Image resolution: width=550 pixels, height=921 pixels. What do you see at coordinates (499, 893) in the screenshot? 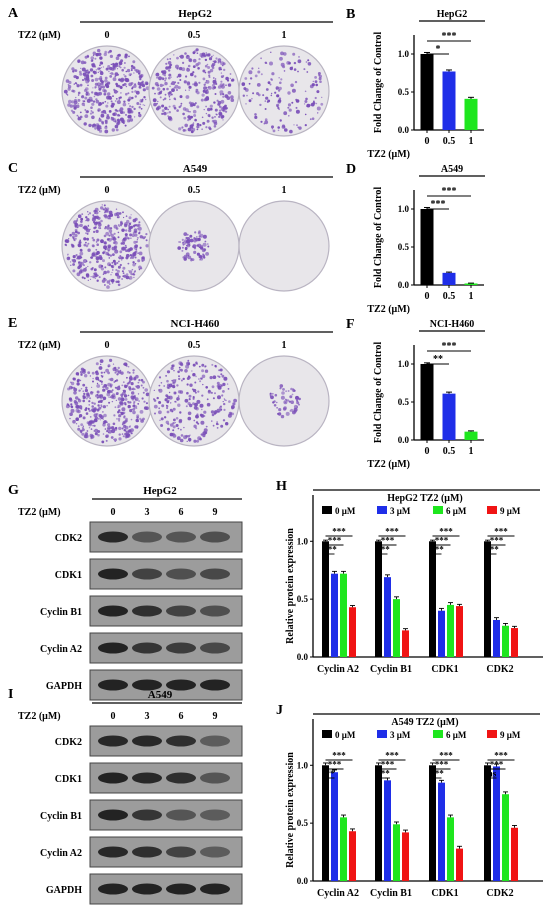
I see `x-tick-label: CDK2` at bounding box center [499, 893].